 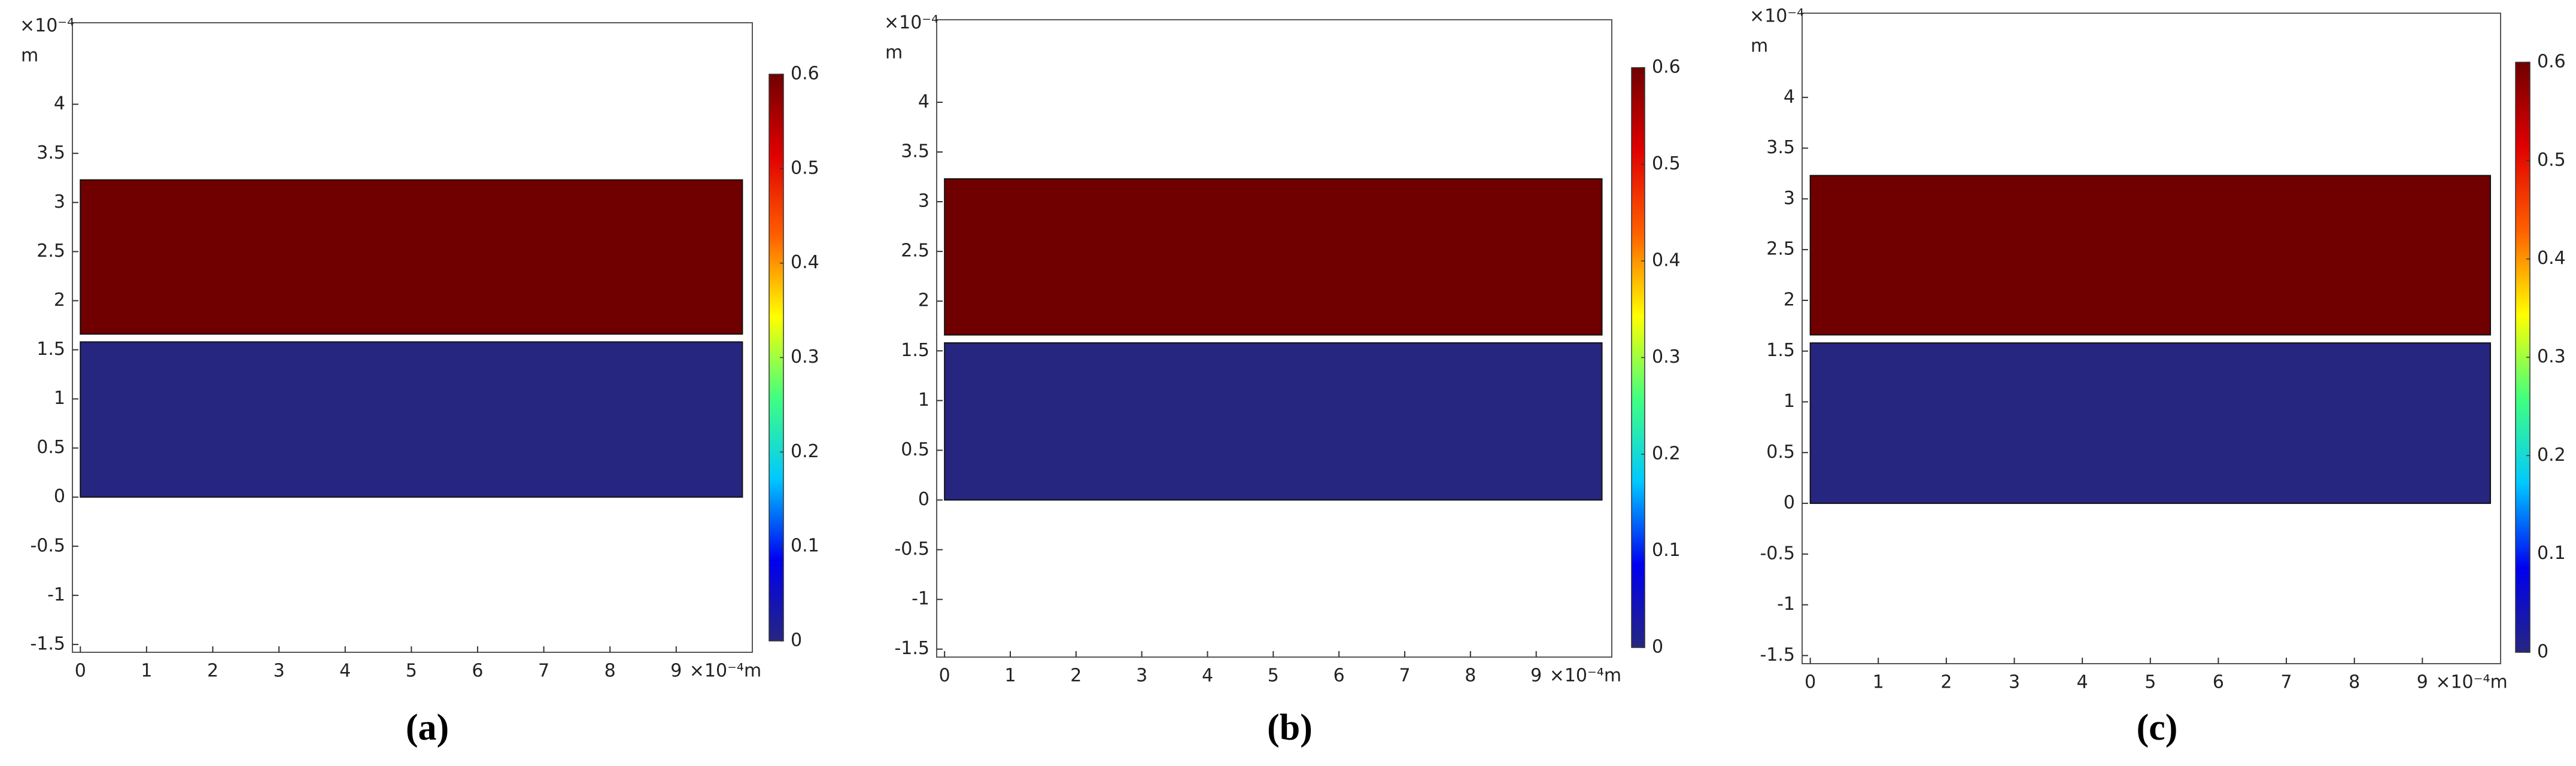 What do you see at coordinates (1290, 727) in the screenshot?
I see `caption: (b)` at bounding box center [1290, 727].